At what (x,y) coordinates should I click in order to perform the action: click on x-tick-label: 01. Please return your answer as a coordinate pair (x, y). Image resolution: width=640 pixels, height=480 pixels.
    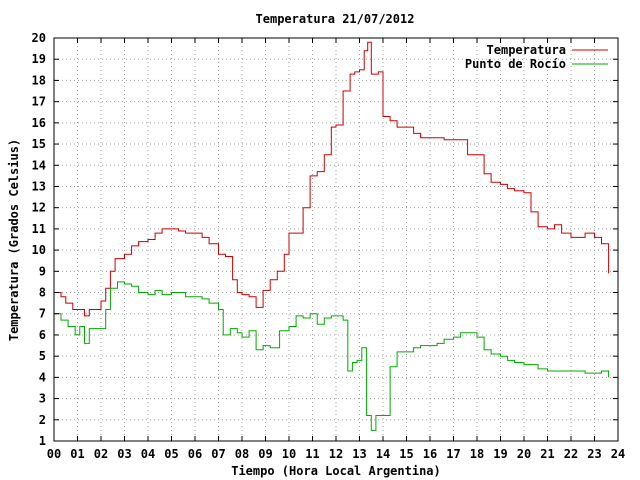
    Looking at the image, I should click on (77, 454).